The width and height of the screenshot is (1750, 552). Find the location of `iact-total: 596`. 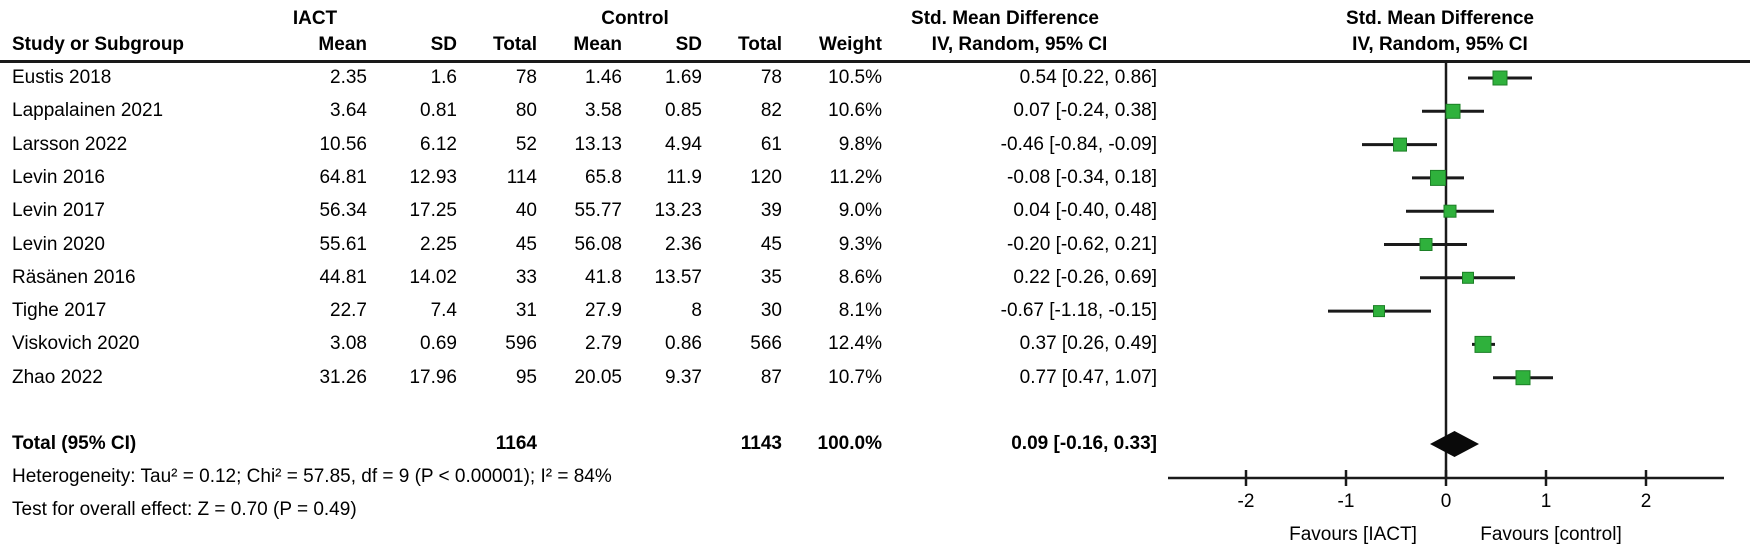

iact-total: 596 is located at coordinates (521, 344).